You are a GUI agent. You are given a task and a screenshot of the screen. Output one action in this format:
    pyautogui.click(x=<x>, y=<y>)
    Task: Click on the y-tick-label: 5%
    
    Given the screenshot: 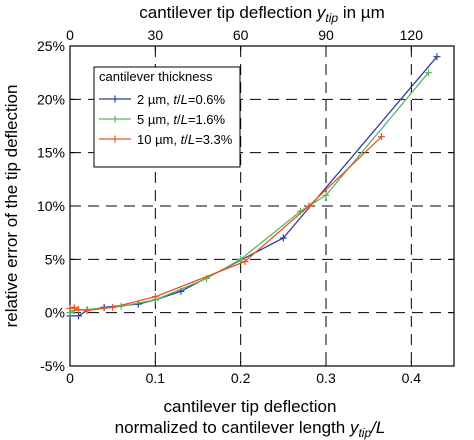 What is the action you would take?
    pyautogui.click(x=55, y=259)
    